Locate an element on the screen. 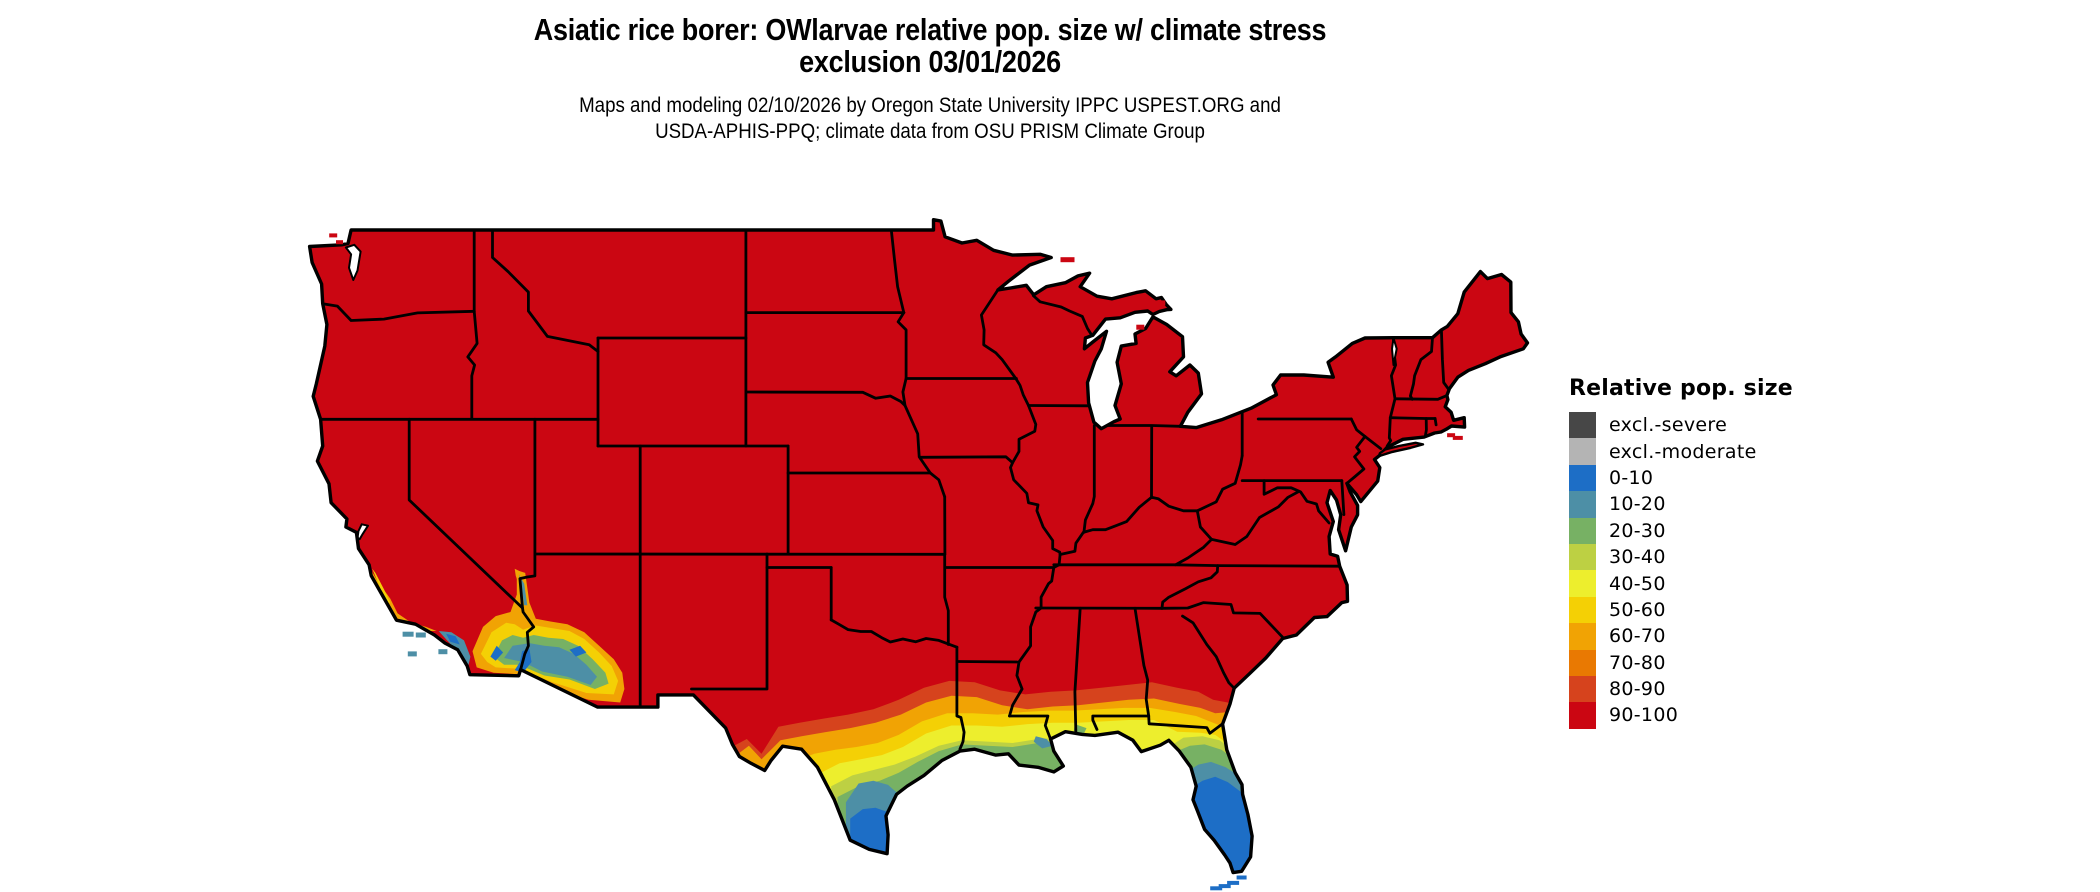 This screenshot has width=2100, height=892. legend-item: 80-90 is located at coordinates (1681, 689).